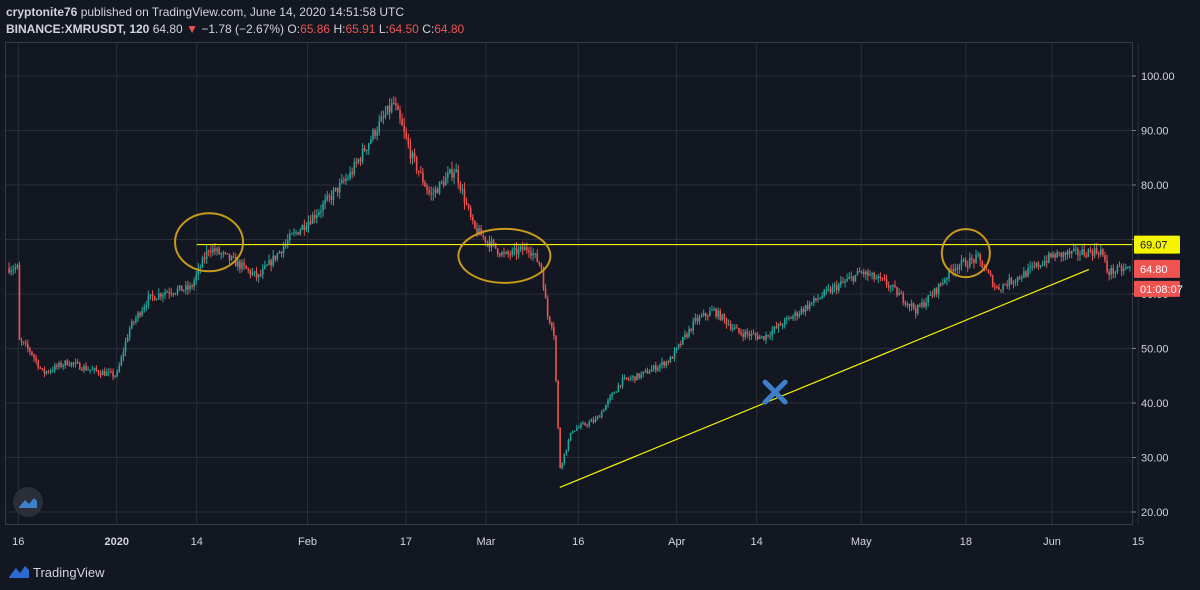 The image size is (1200, 590). I want to click on highlight-ellipse, so click(965, 253).